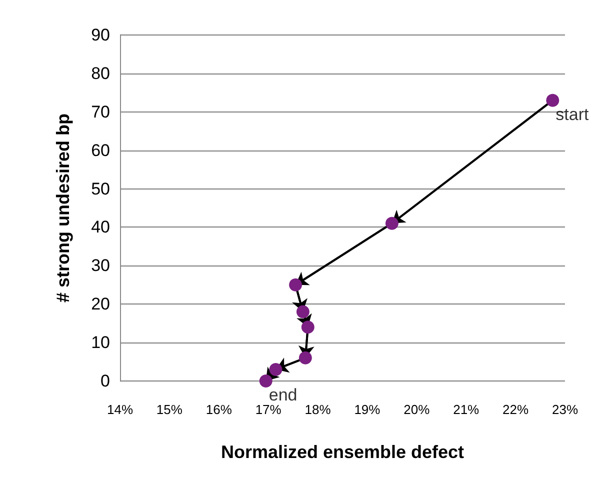 Image resolution: width=608 pixels, height=484 pixels. I want to click on x-tick-label: 21%, so click(466, 409).